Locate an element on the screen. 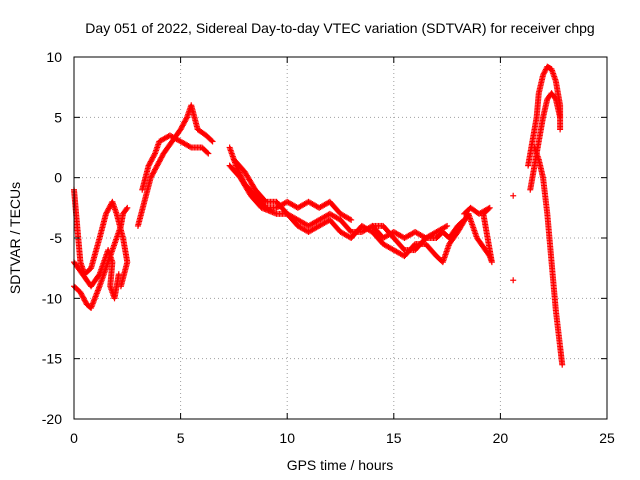 This screenshot has width=640, height=480. x-axis-label: GPS time / hours is located at coordinates (340, 465).